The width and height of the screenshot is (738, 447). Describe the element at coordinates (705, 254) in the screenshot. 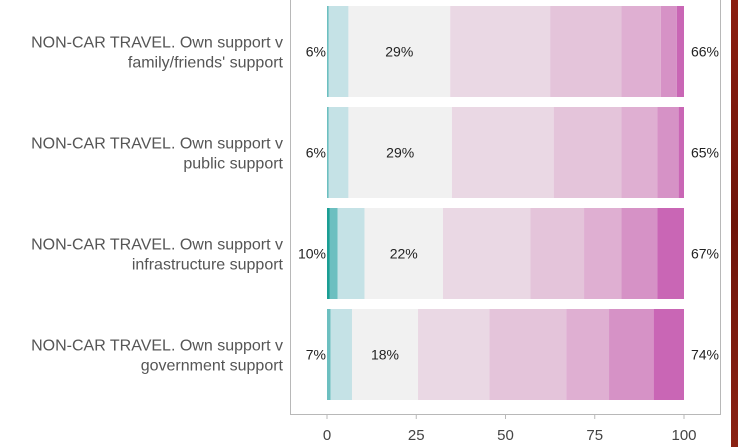

I see `right-pct-label: 67%` at that location.